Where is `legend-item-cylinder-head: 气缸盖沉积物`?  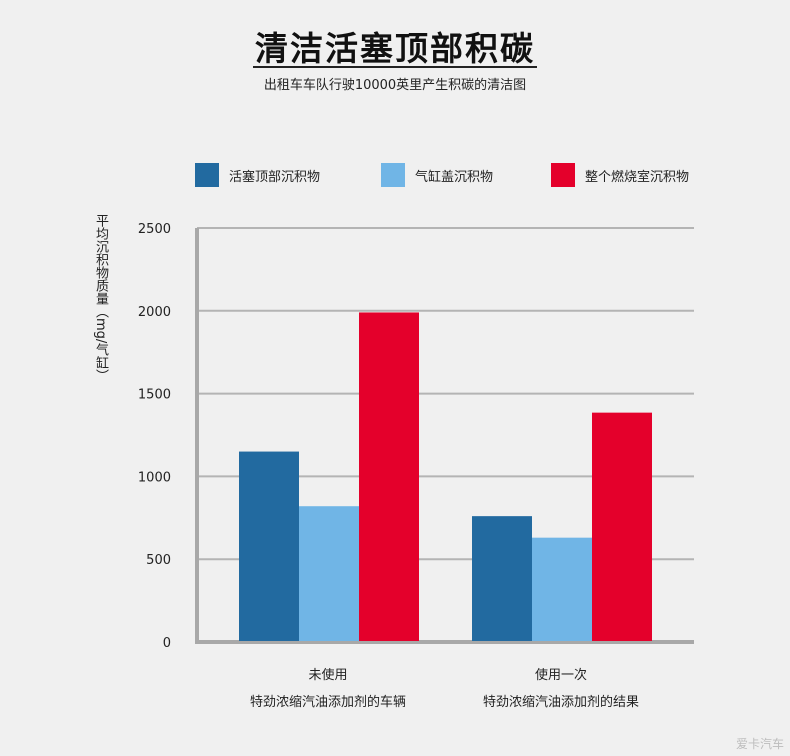 legend-item-cylinder-head: 气缸盖沉积物 is located at coordinates (437, 175).